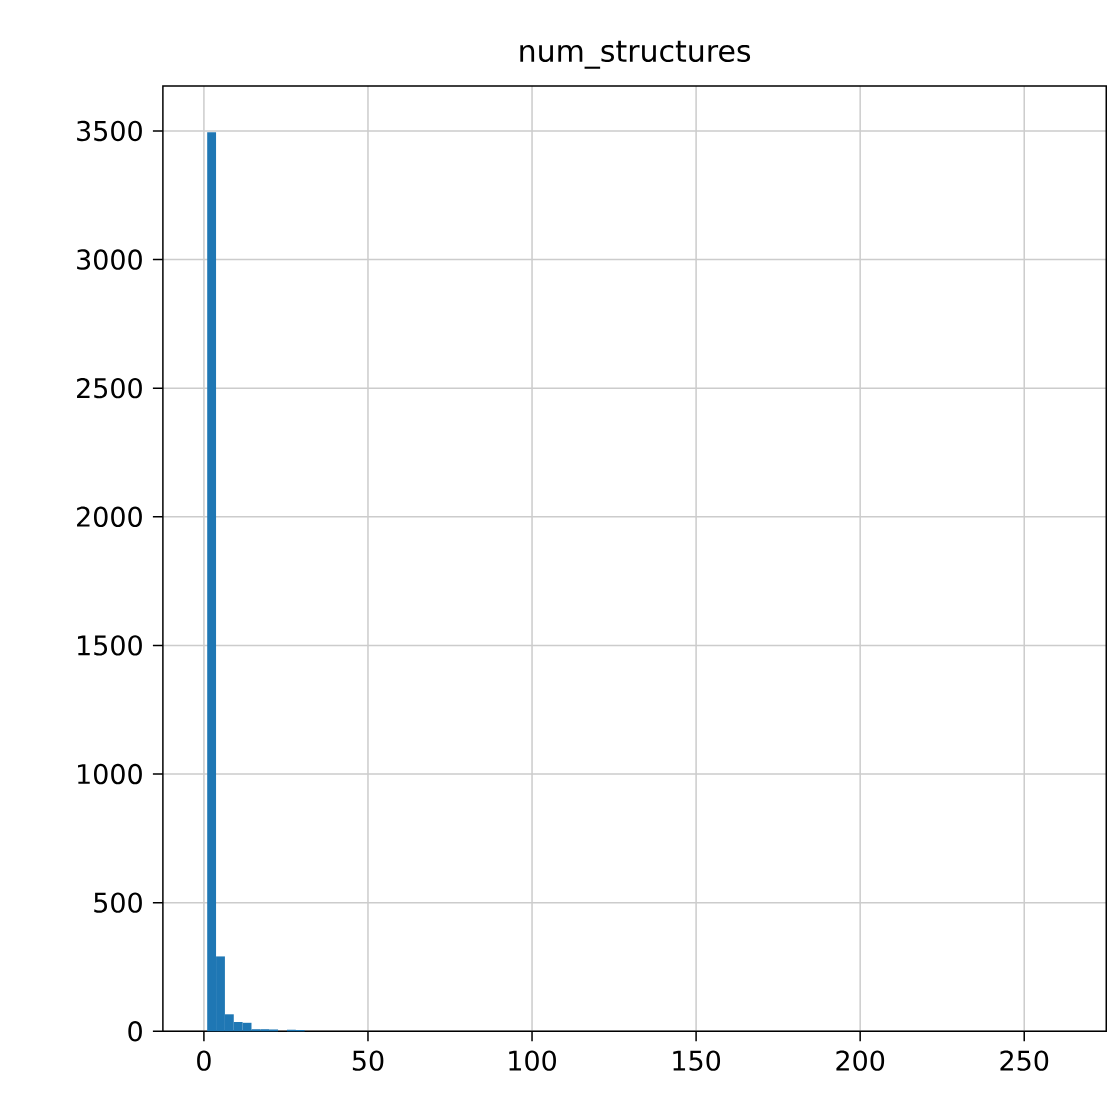 This screenshot has width=1107, height=1094. What do you see at coordinates (860, 1060) in the screenshot?
I see `x-tick-label: 200` at bounding box center [860, 1060].